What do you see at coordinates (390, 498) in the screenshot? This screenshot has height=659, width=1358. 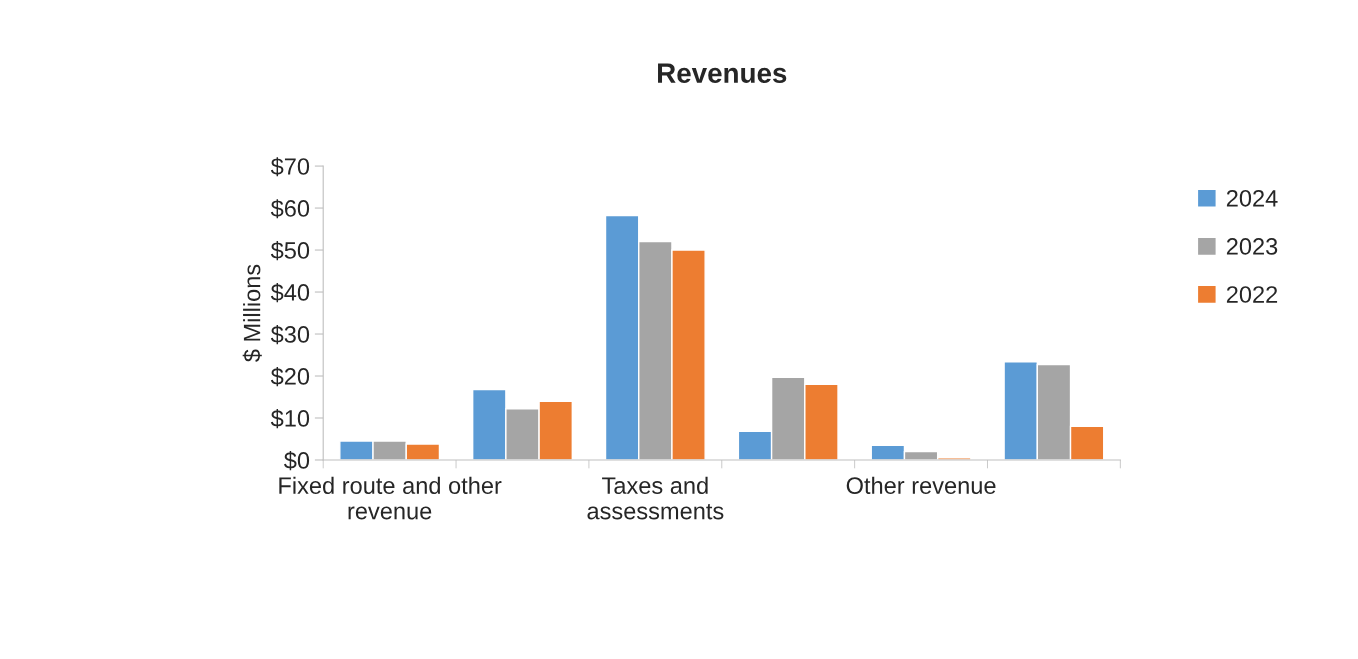 I see `x-tick-label: Fixed route and other revenue` at bounding box center [390, 498].